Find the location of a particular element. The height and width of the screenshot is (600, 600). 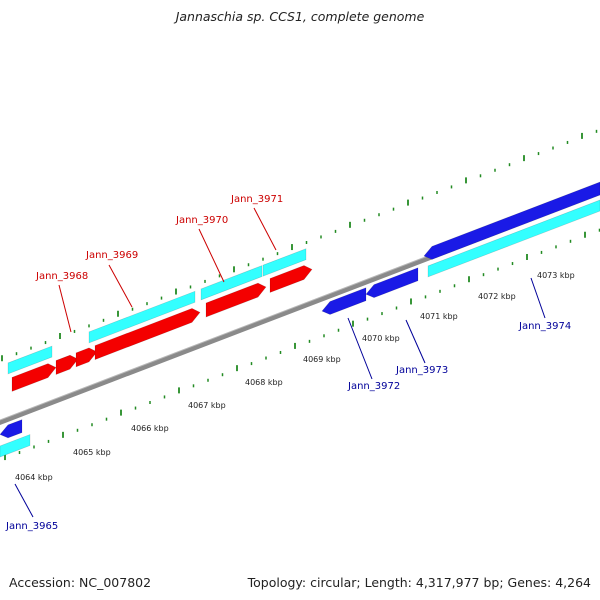

gene-label: Jann_3969 is located at coordinates (111, 255).